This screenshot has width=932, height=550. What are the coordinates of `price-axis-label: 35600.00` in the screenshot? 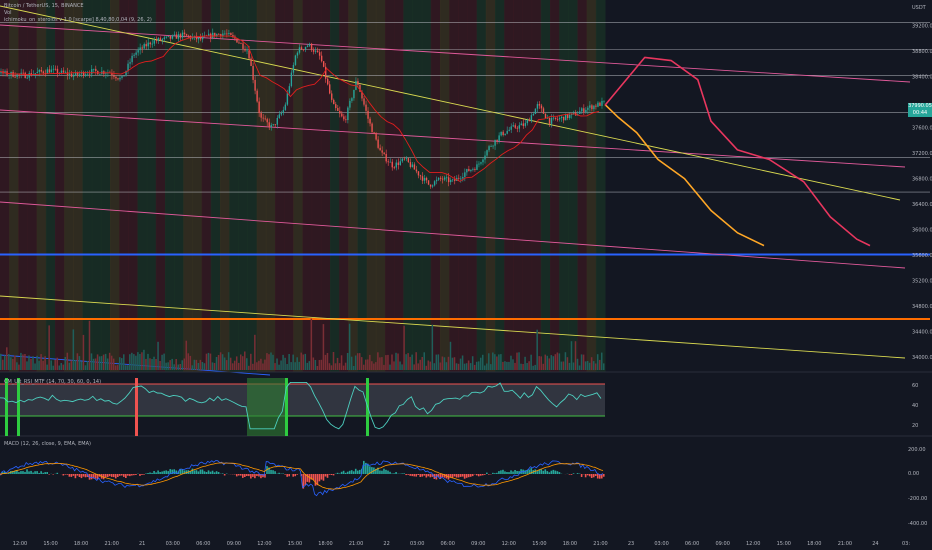 It's located at (922, 256).